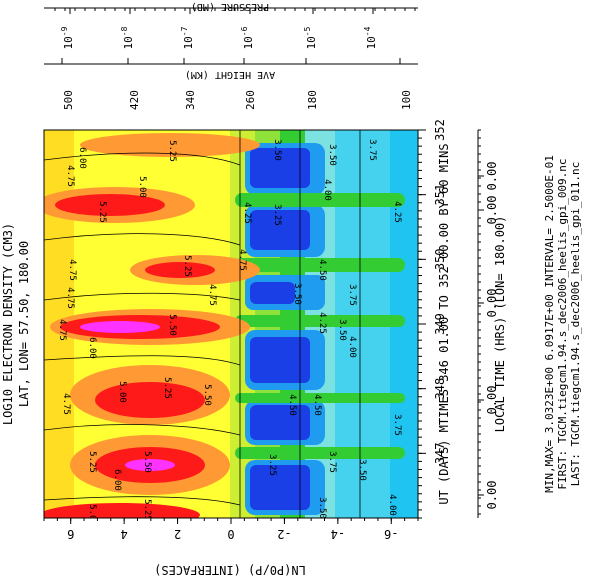 The image size is (594, 584). What do you see at coordinates (312, 100) in the screenshot?
I see `height-tick-label: 180` at bounding box center [312, 100].